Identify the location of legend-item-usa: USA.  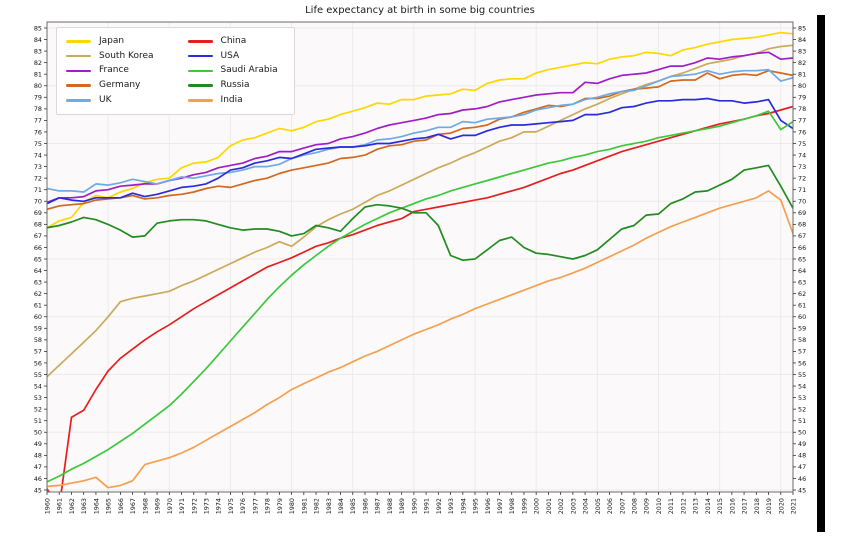
(232, 55).